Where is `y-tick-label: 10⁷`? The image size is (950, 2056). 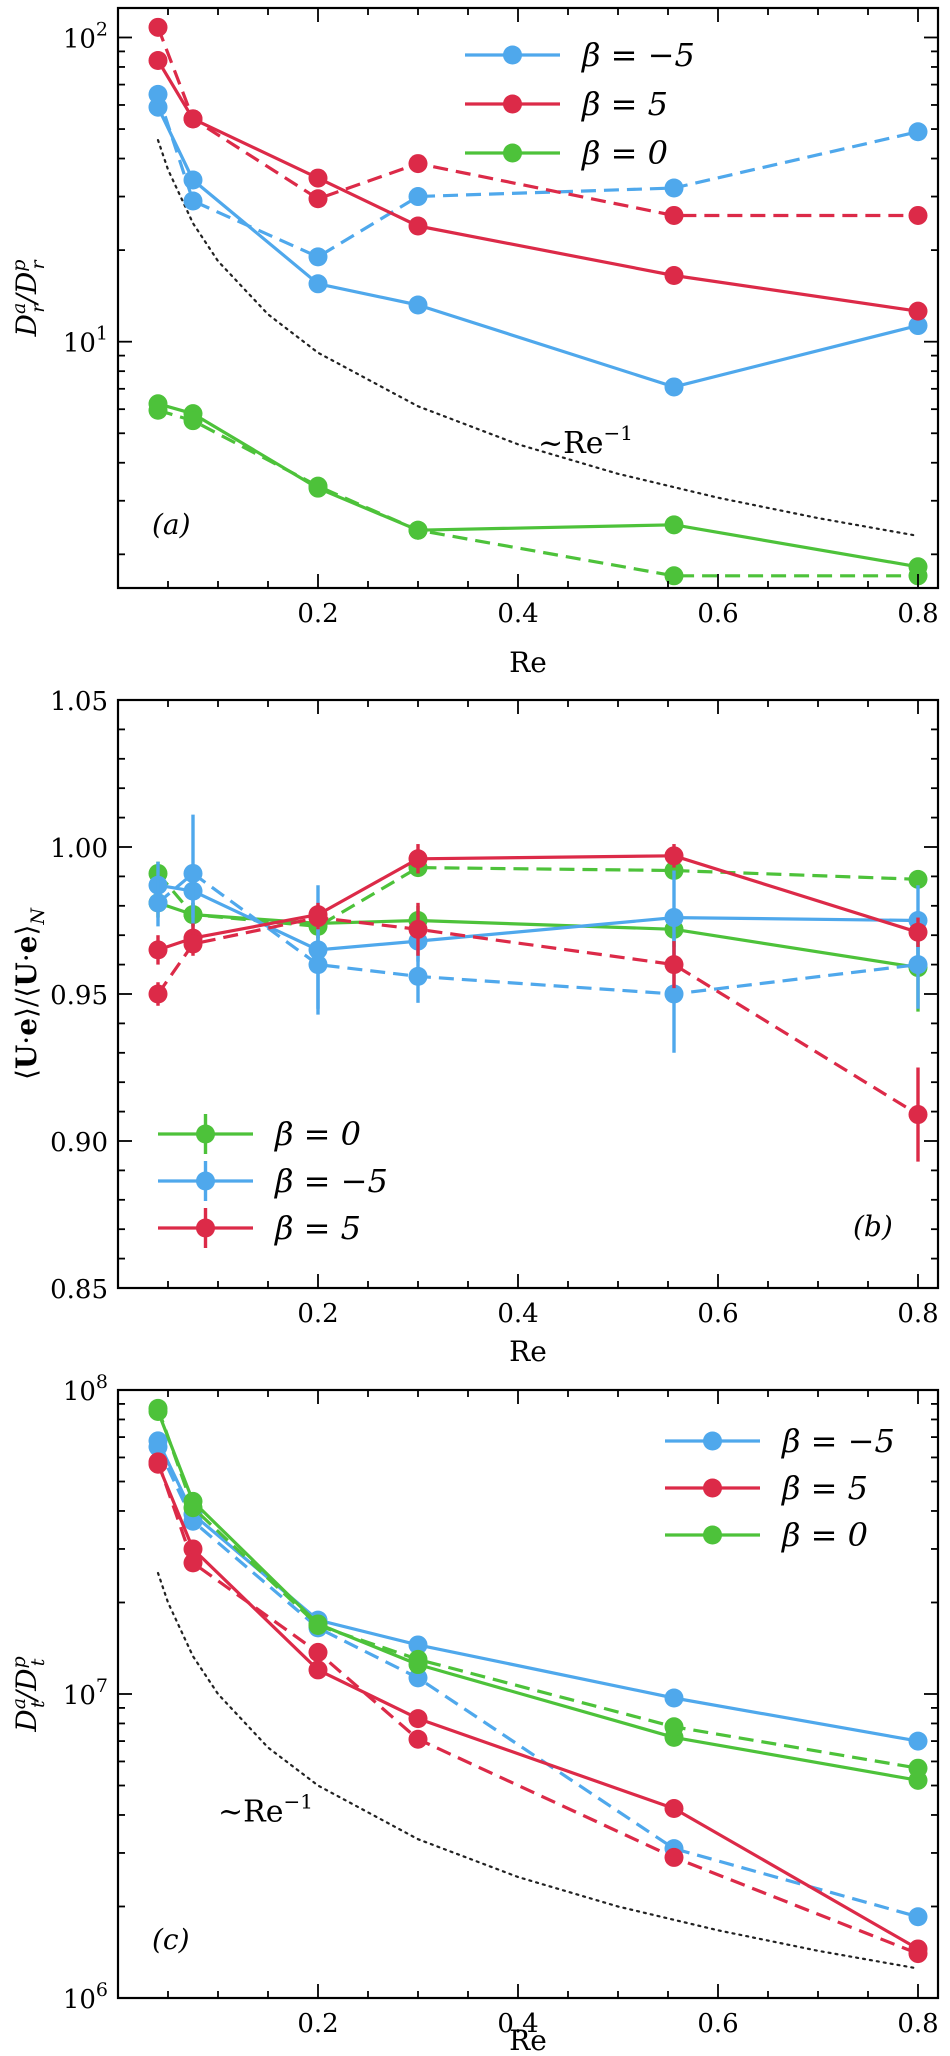 y-tick-label: 10⁷ is located at coordinates (85, 1693).